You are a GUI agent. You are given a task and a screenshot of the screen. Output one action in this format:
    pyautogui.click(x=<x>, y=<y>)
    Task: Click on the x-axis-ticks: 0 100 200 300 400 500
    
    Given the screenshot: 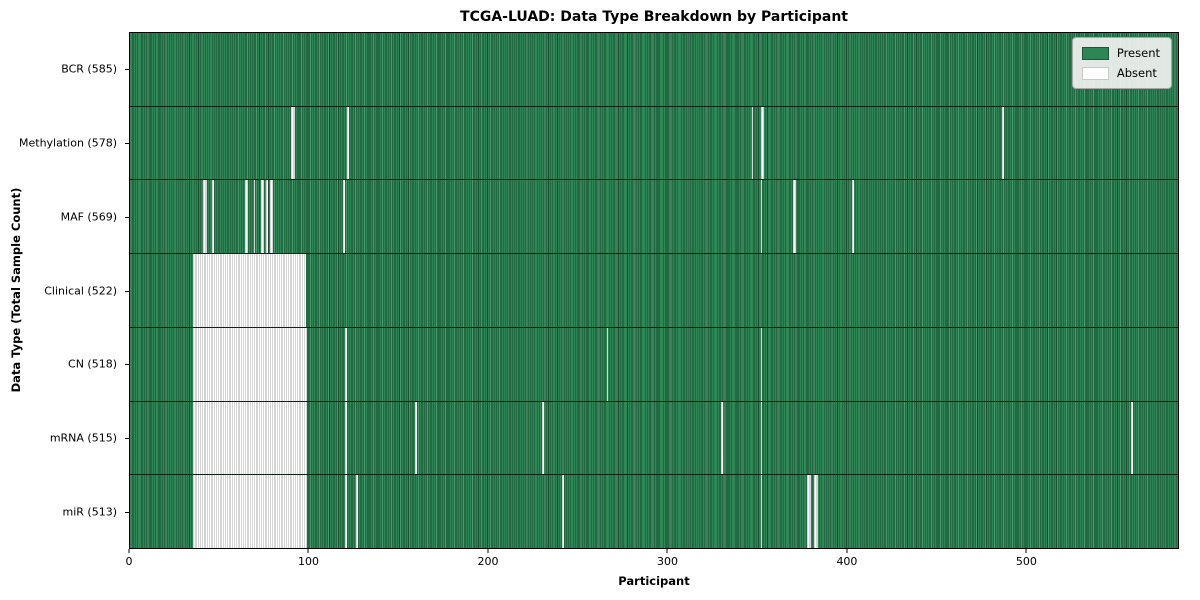 What is the action you would take?
    pyautogui.click(x=652, y=559)
    